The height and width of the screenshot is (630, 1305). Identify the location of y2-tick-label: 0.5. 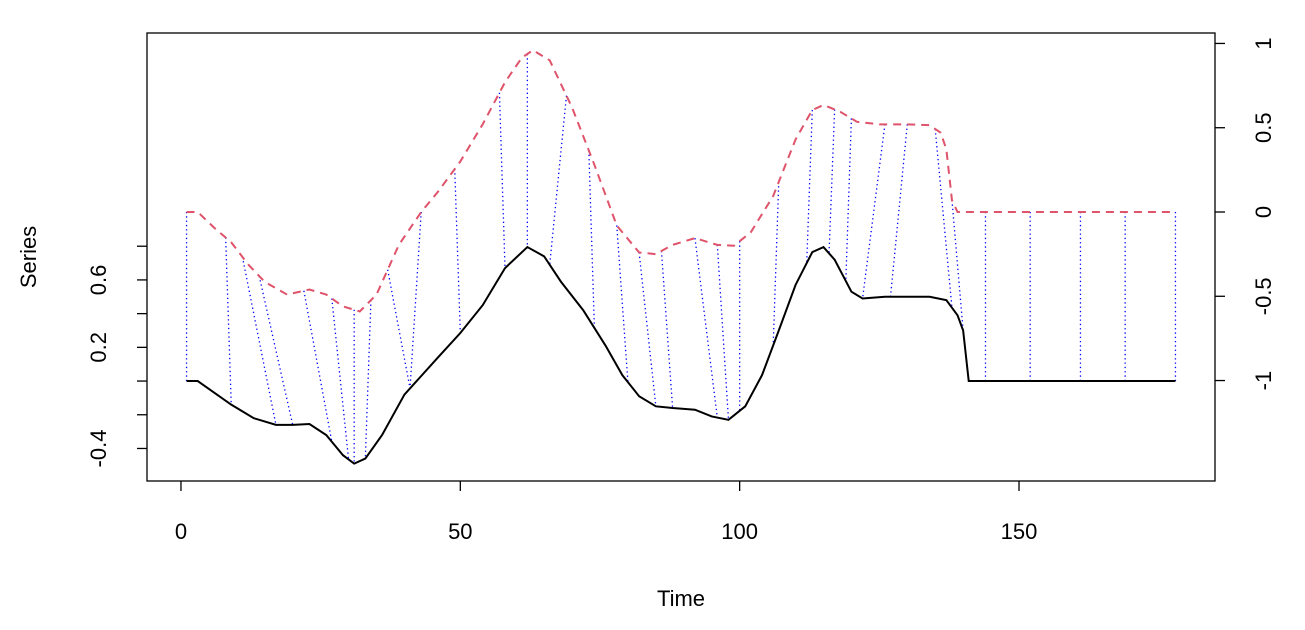
(1263, 127).